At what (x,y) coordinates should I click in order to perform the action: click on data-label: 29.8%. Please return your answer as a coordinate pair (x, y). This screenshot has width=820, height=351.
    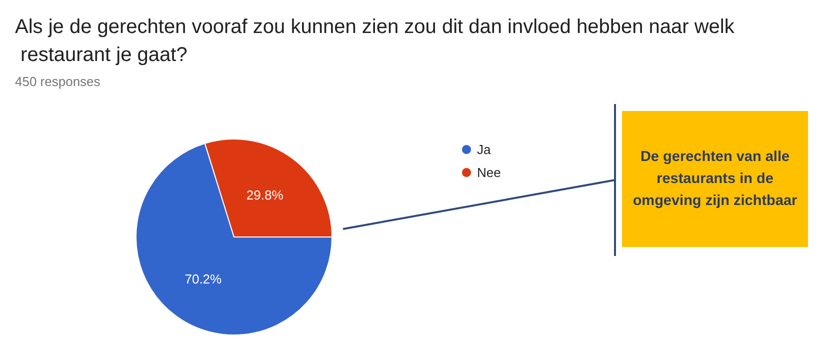
    Looking at the image, I should click on (265, 195).